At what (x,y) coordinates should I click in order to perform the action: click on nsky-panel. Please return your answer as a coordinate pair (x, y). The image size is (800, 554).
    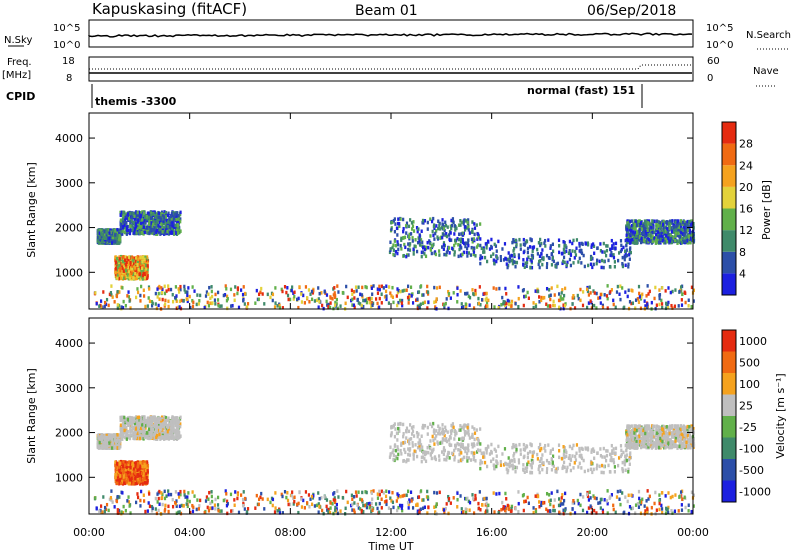
    Looking at the image, I should click on (391, 33).